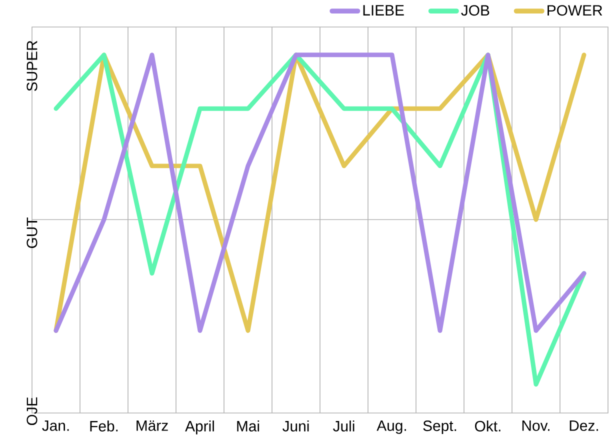 This screenshot has height=444, width=616. What do you see at coordinates (104, 426) in the screenshot?
I see `x-tick-label: Feb.` at bounding box center [104, 426].